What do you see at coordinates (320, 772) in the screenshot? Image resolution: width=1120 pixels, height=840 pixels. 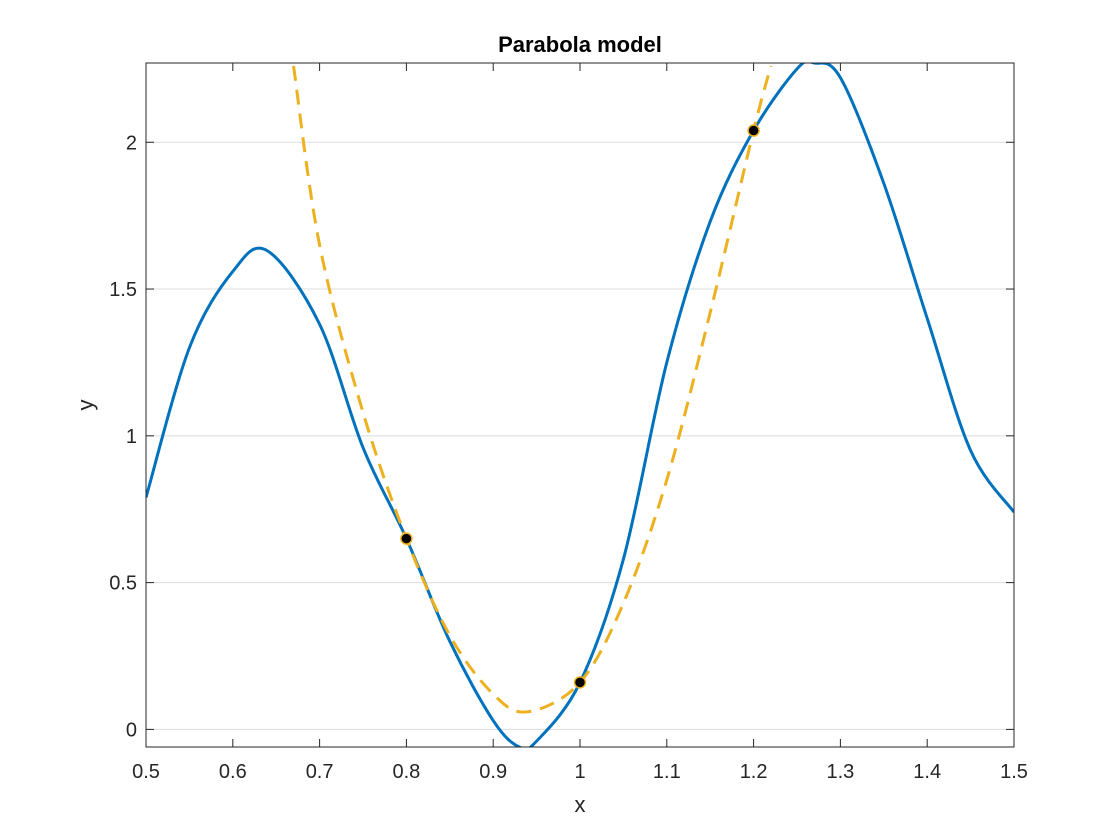 I see `x-tick-label: 0.7` at bounding box center [320, 772].